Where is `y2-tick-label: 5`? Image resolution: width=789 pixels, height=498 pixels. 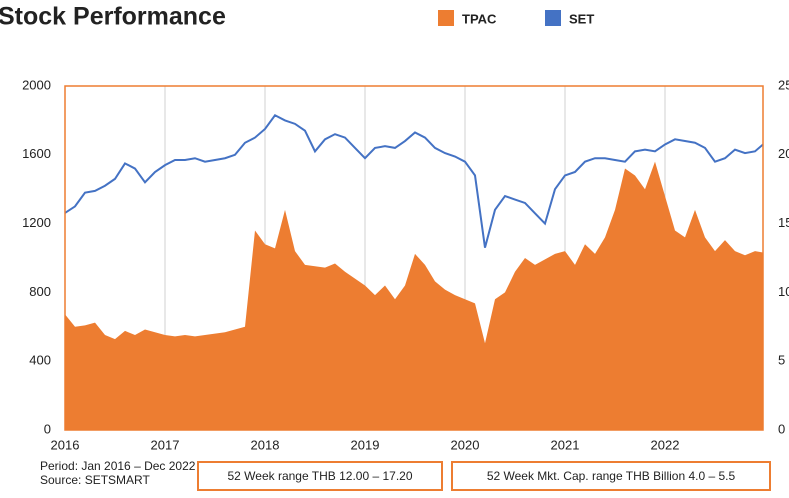 y2-tick-label: 5 is located at coordinates (781, 360).